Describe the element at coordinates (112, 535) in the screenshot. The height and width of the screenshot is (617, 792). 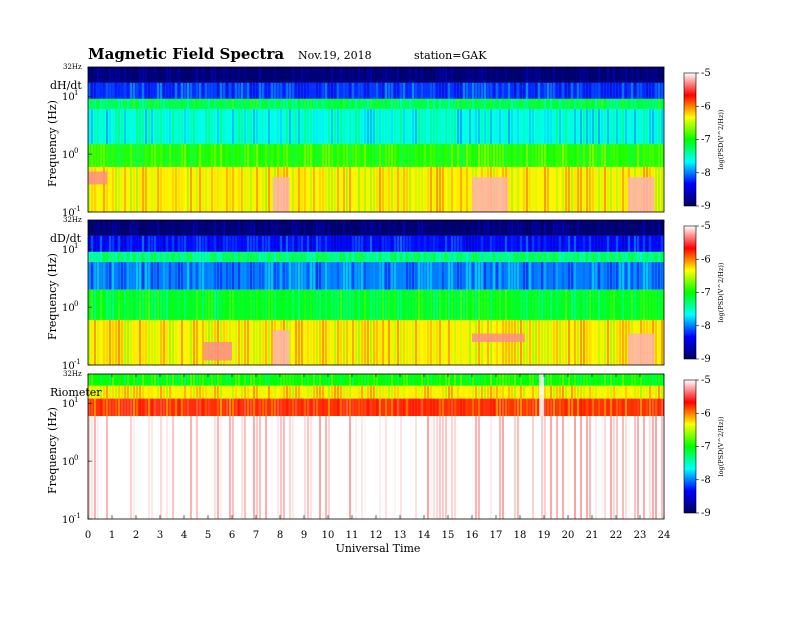
I see `x-tick-label: 1` at that location.